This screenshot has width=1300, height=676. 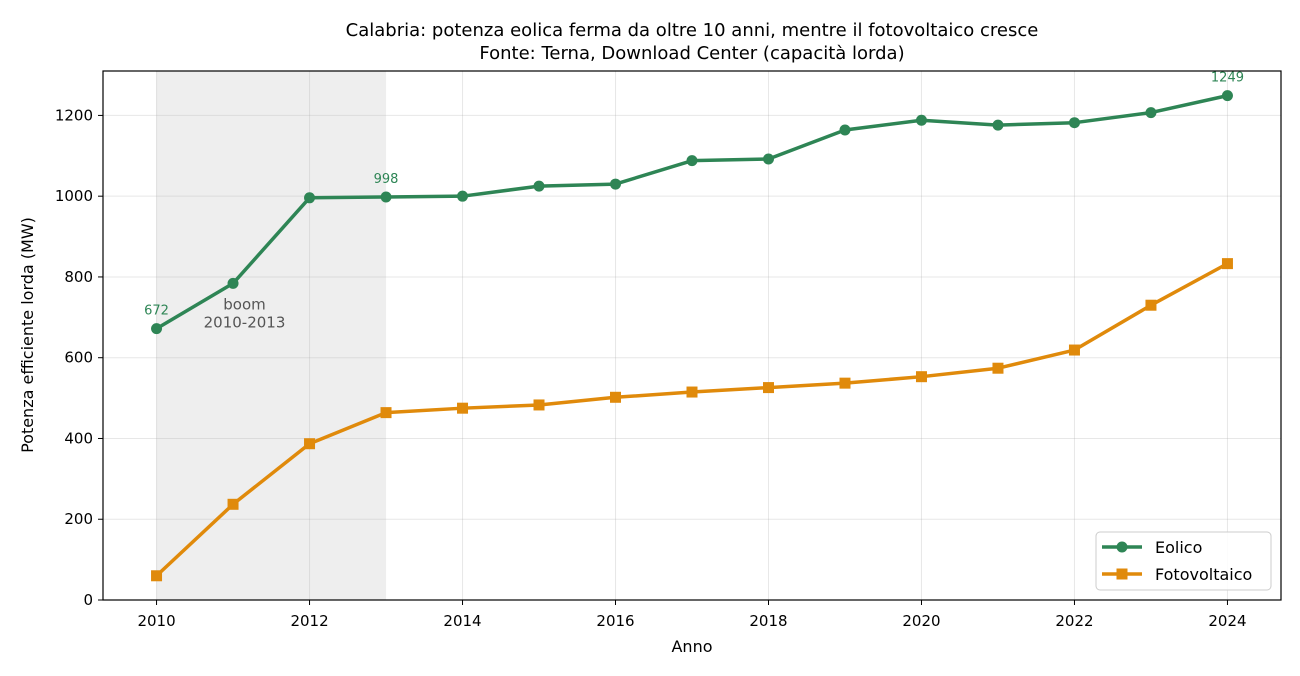 I want to click on y-tick-label: 1000, so click(x=74, y=196).